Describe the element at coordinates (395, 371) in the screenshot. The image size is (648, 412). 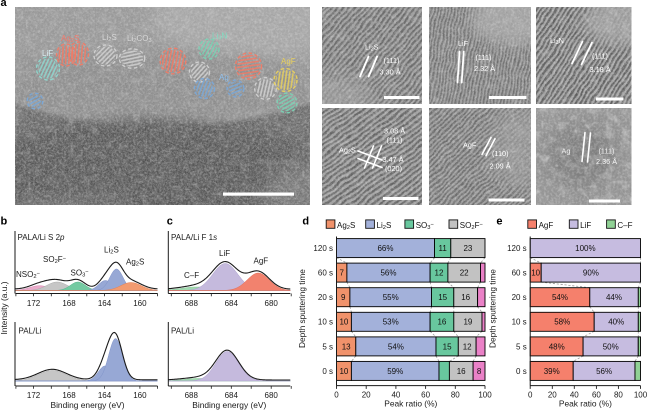
I see `svg-text: 59%` at that location.